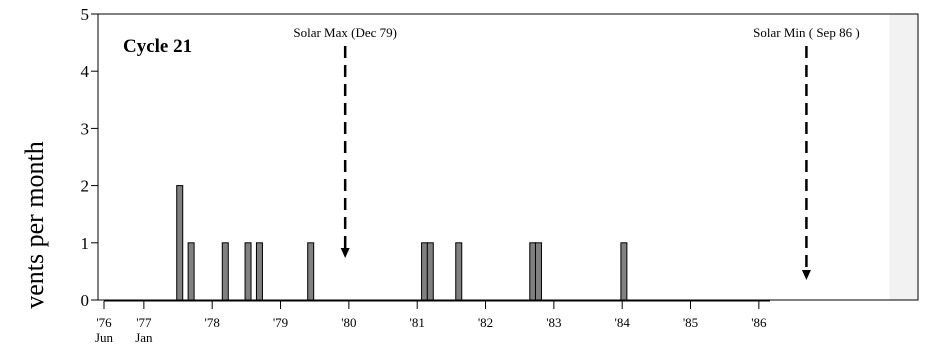 This screenshot has width=928, height=349. I want to click on y-axis-label: vents per month, so click(34, 225).